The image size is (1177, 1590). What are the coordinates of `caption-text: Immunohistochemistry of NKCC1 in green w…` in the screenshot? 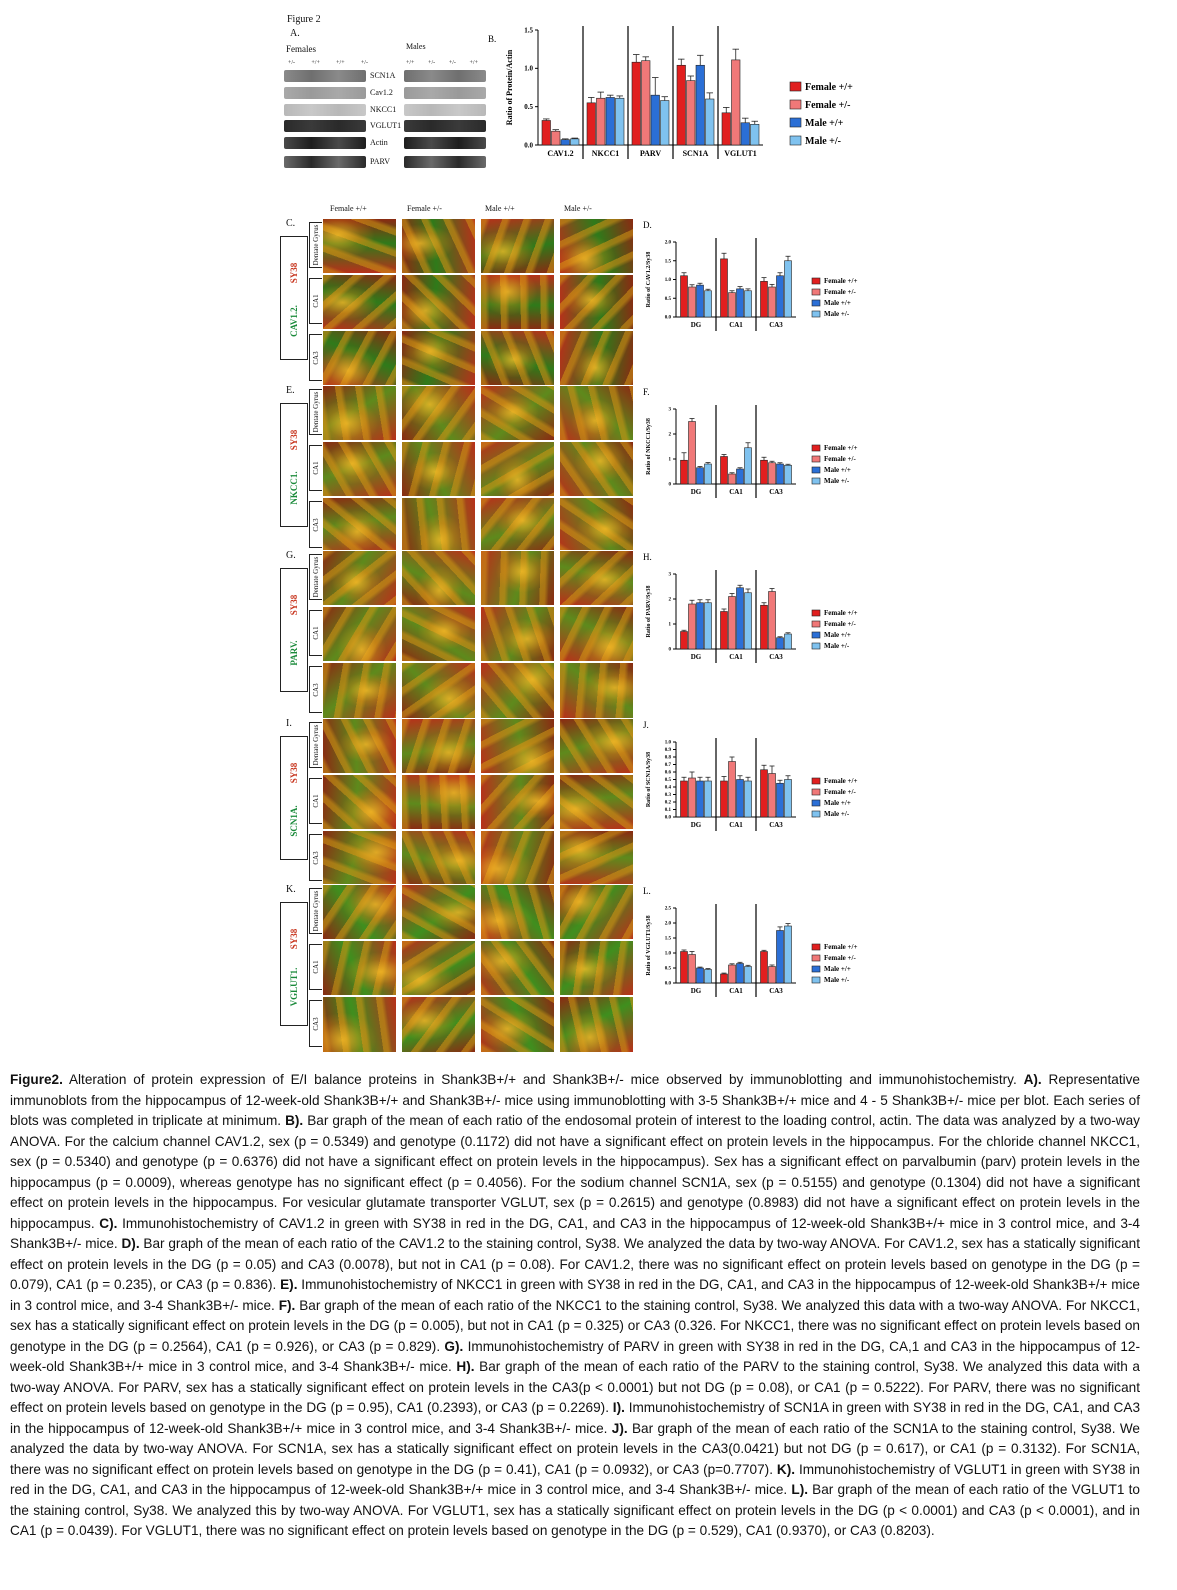 It's located at (575, 1295).